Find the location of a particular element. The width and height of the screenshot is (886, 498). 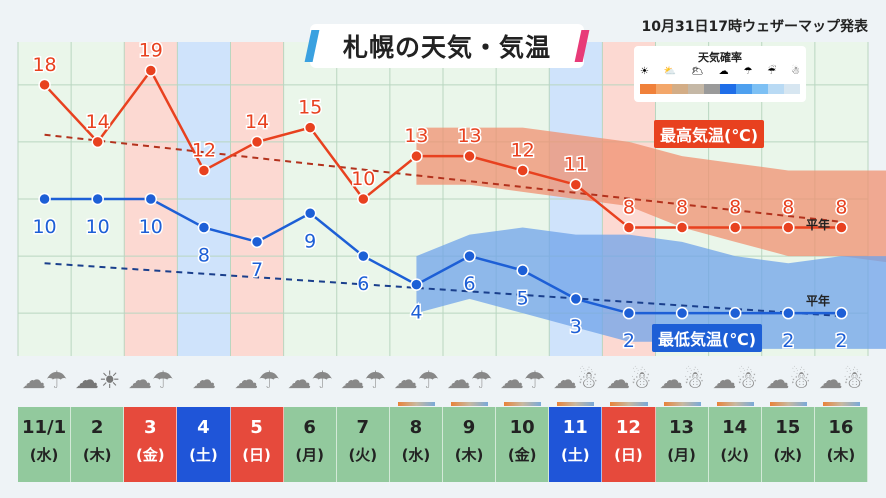

legend-color-scale is located at coordinates (720, 89).